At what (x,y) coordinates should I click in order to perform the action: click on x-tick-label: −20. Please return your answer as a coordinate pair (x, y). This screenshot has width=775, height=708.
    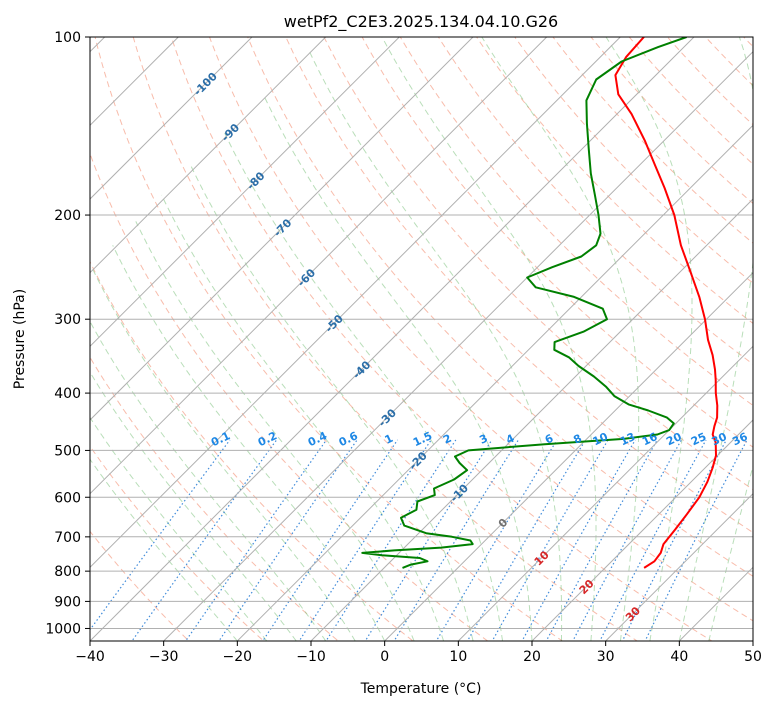
    Looking at the image, I should click on (238, 657).